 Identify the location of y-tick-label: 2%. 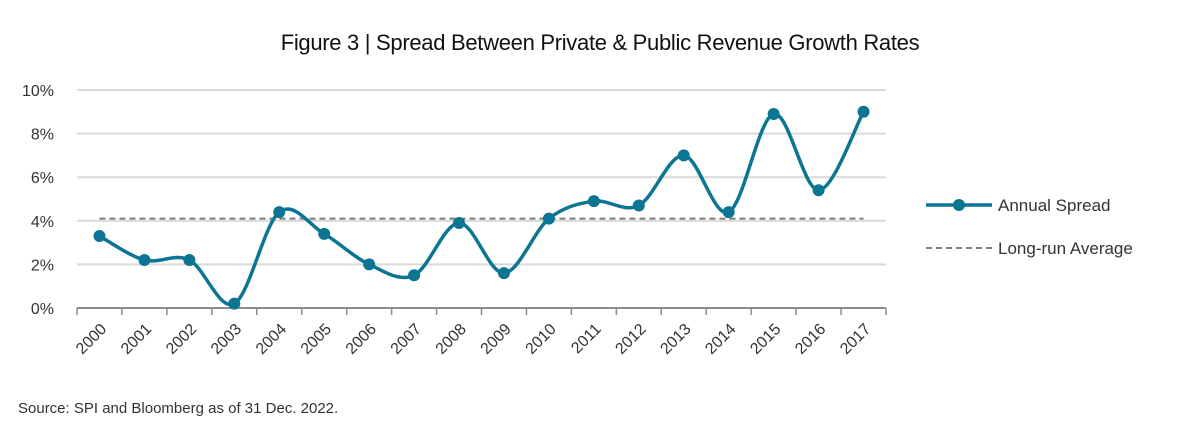
(42, 265).